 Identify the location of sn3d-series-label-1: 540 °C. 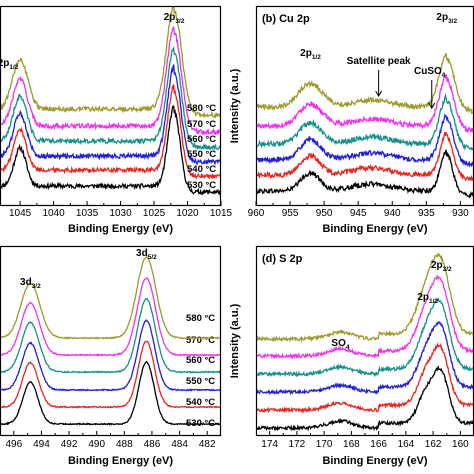
(200, 402).